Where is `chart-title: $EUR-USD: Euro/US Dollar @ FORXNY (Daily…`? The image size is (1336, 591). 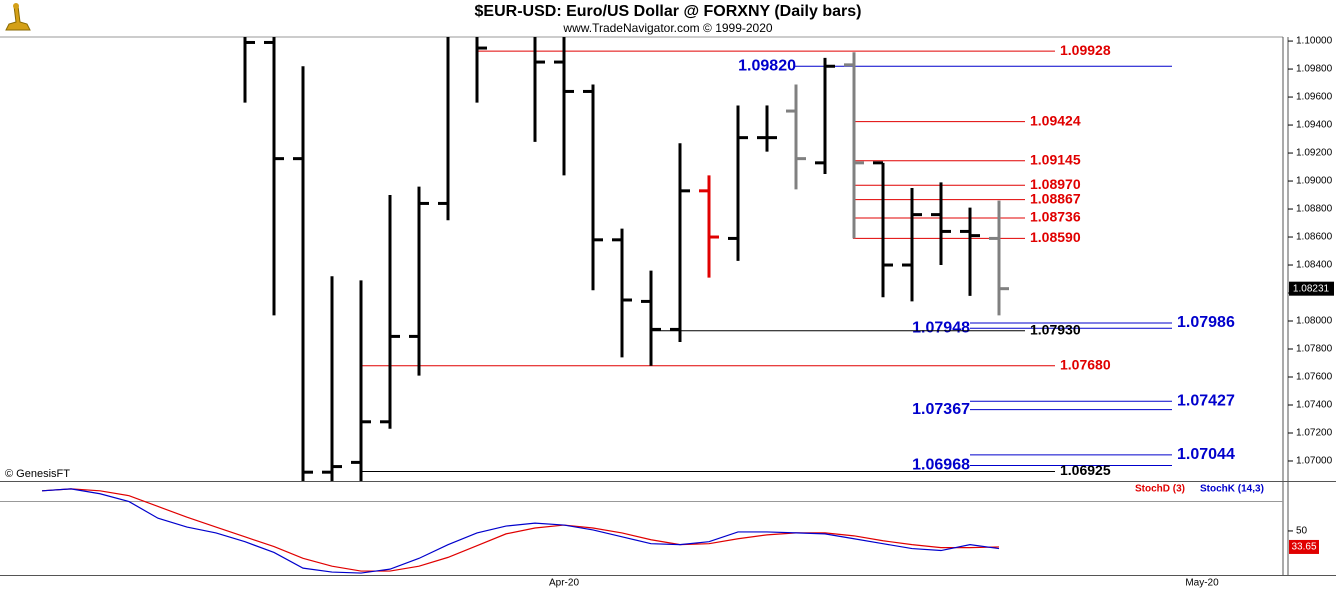 chart-title: $EUR-USD: Euro/US Dollar @ FORXNY (Daily… is located at coordinates (668, 11).